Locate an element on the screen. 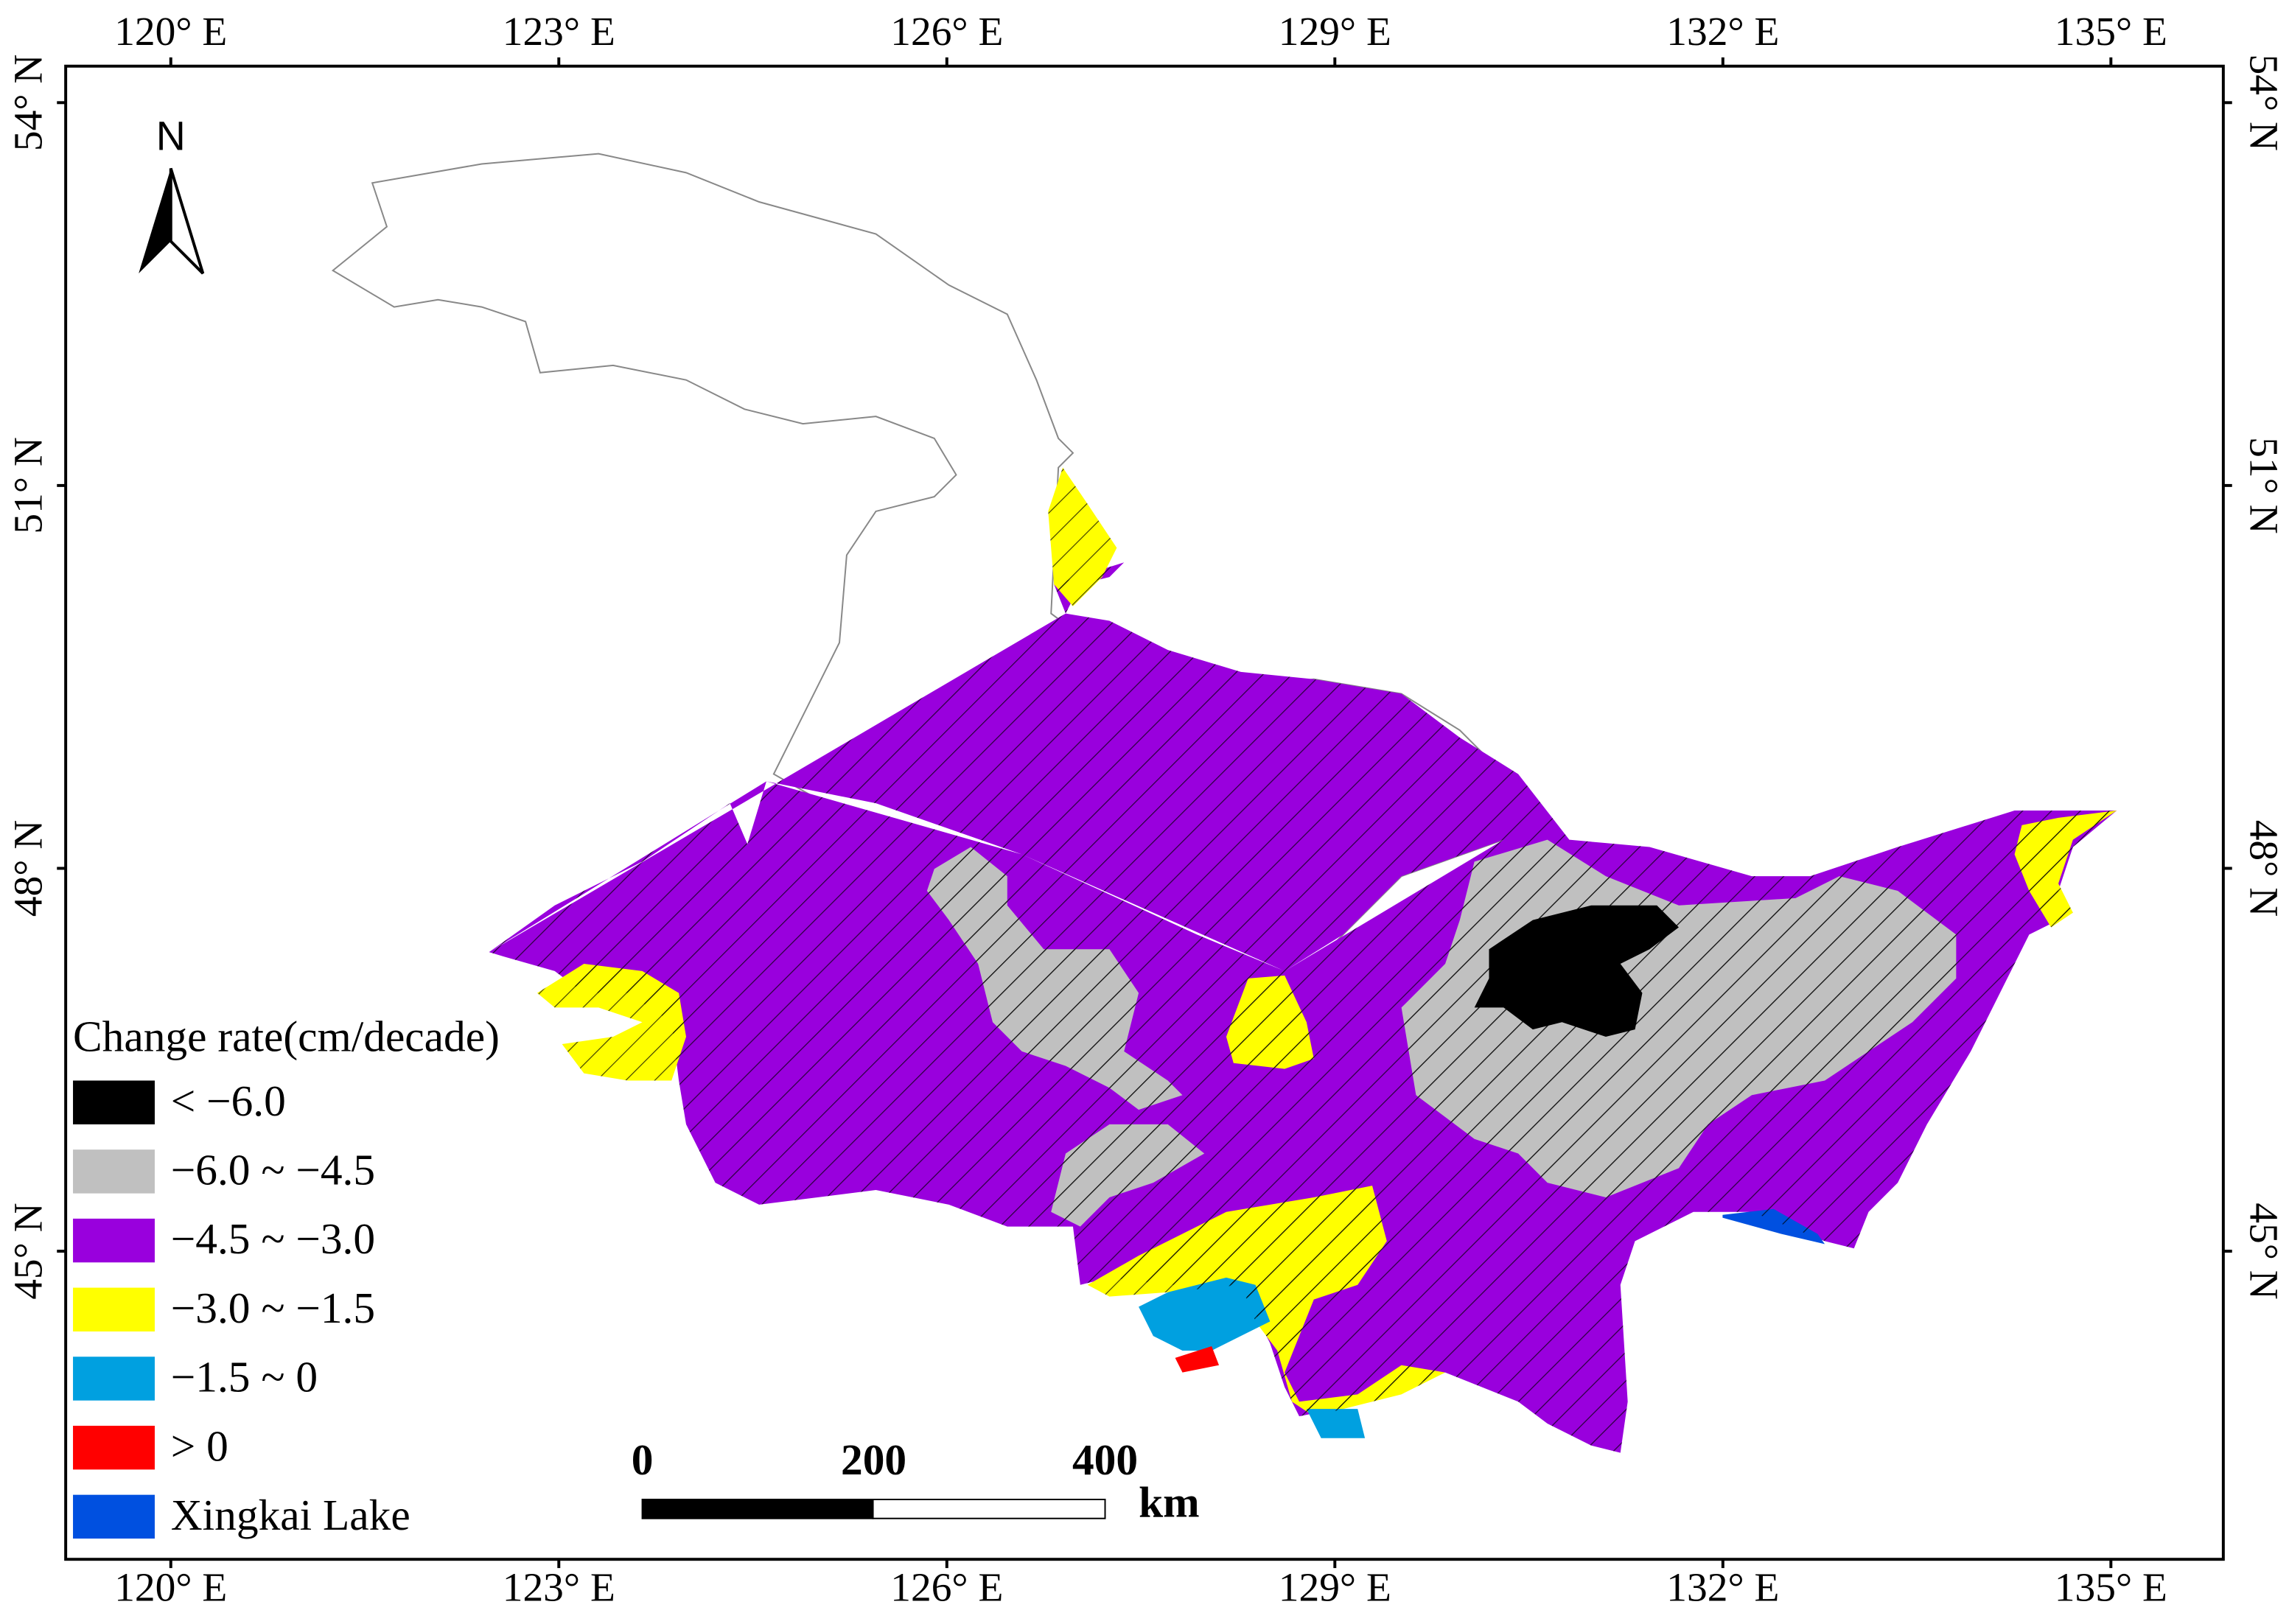 The image size is (2289, 1624). legend-label: −4.5 ~ −3.0 is located at coordinates (273, 1238).